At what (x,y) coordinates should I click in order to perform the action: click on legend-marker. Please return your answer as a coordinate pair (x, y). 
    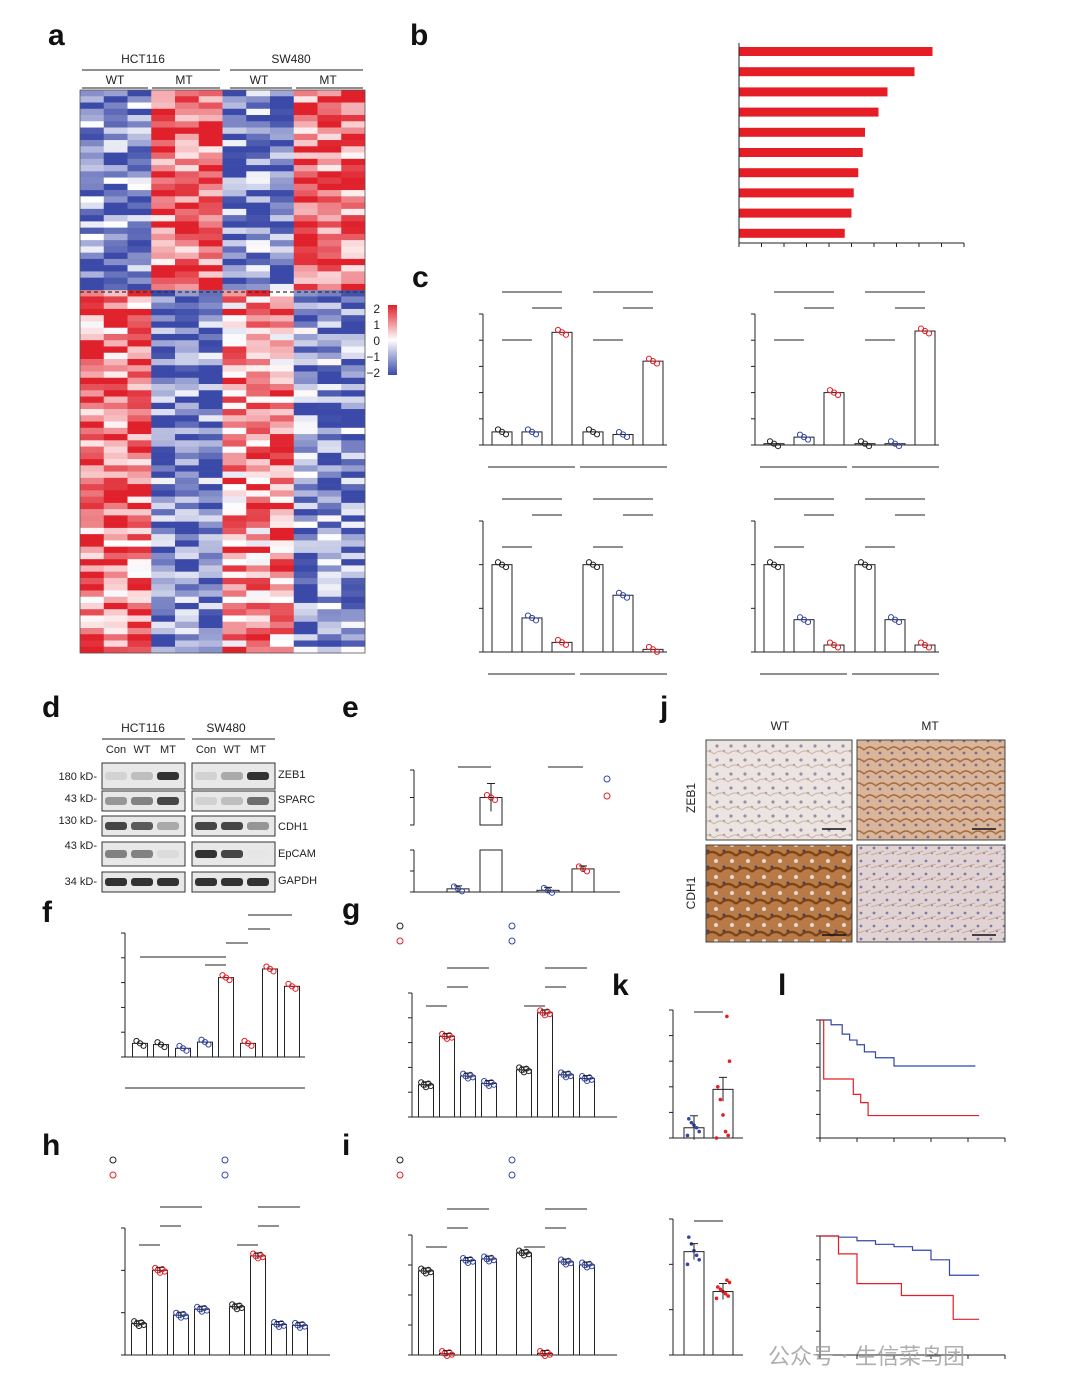
    Looking at the image, I should click on (400, 941).